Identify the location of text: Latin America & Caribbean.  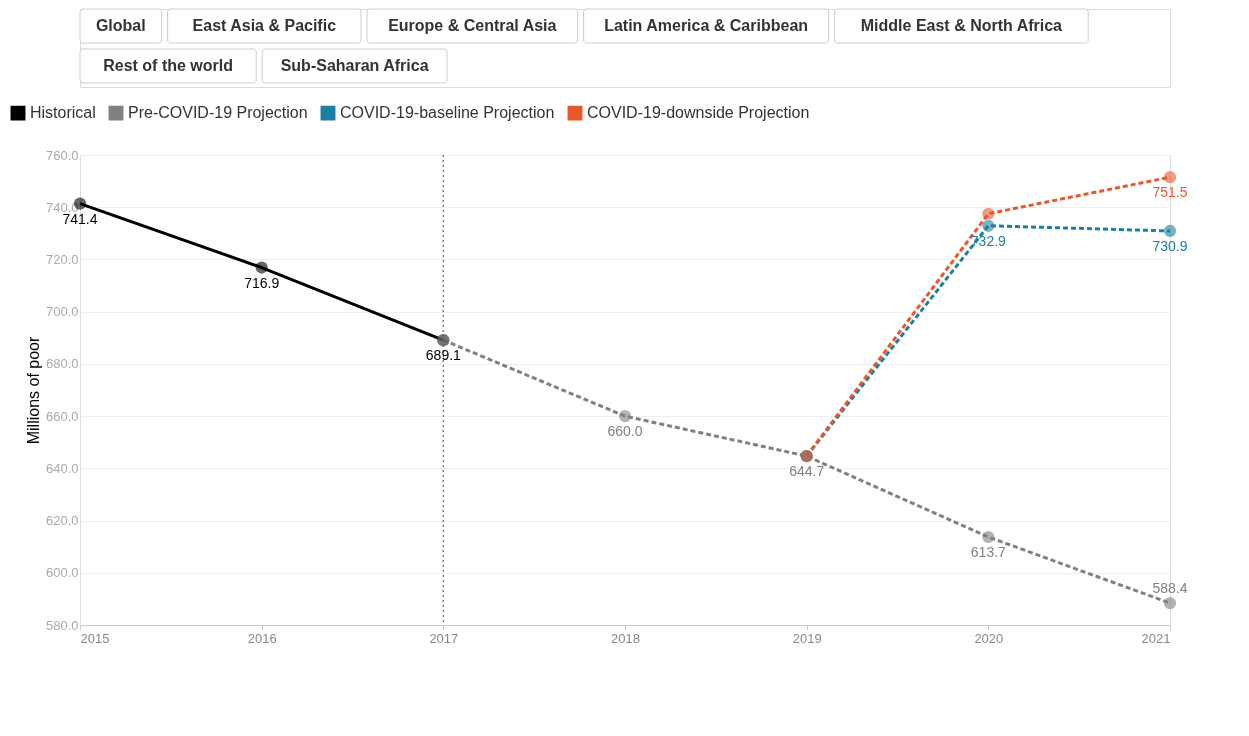
(706, 25).